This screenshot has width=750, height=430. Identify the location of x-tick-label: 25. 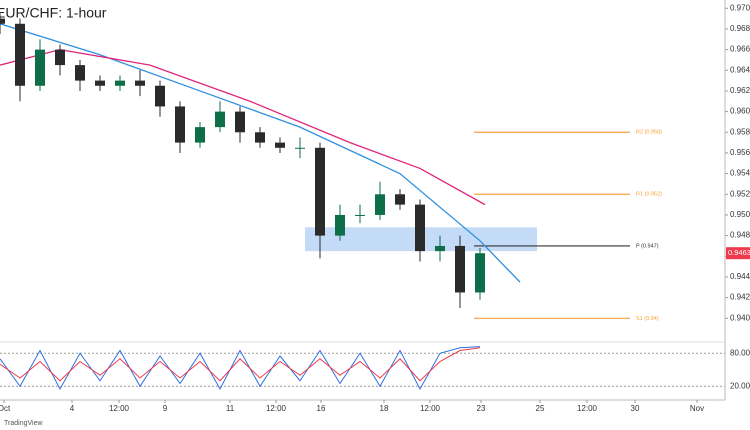
(540, 408).